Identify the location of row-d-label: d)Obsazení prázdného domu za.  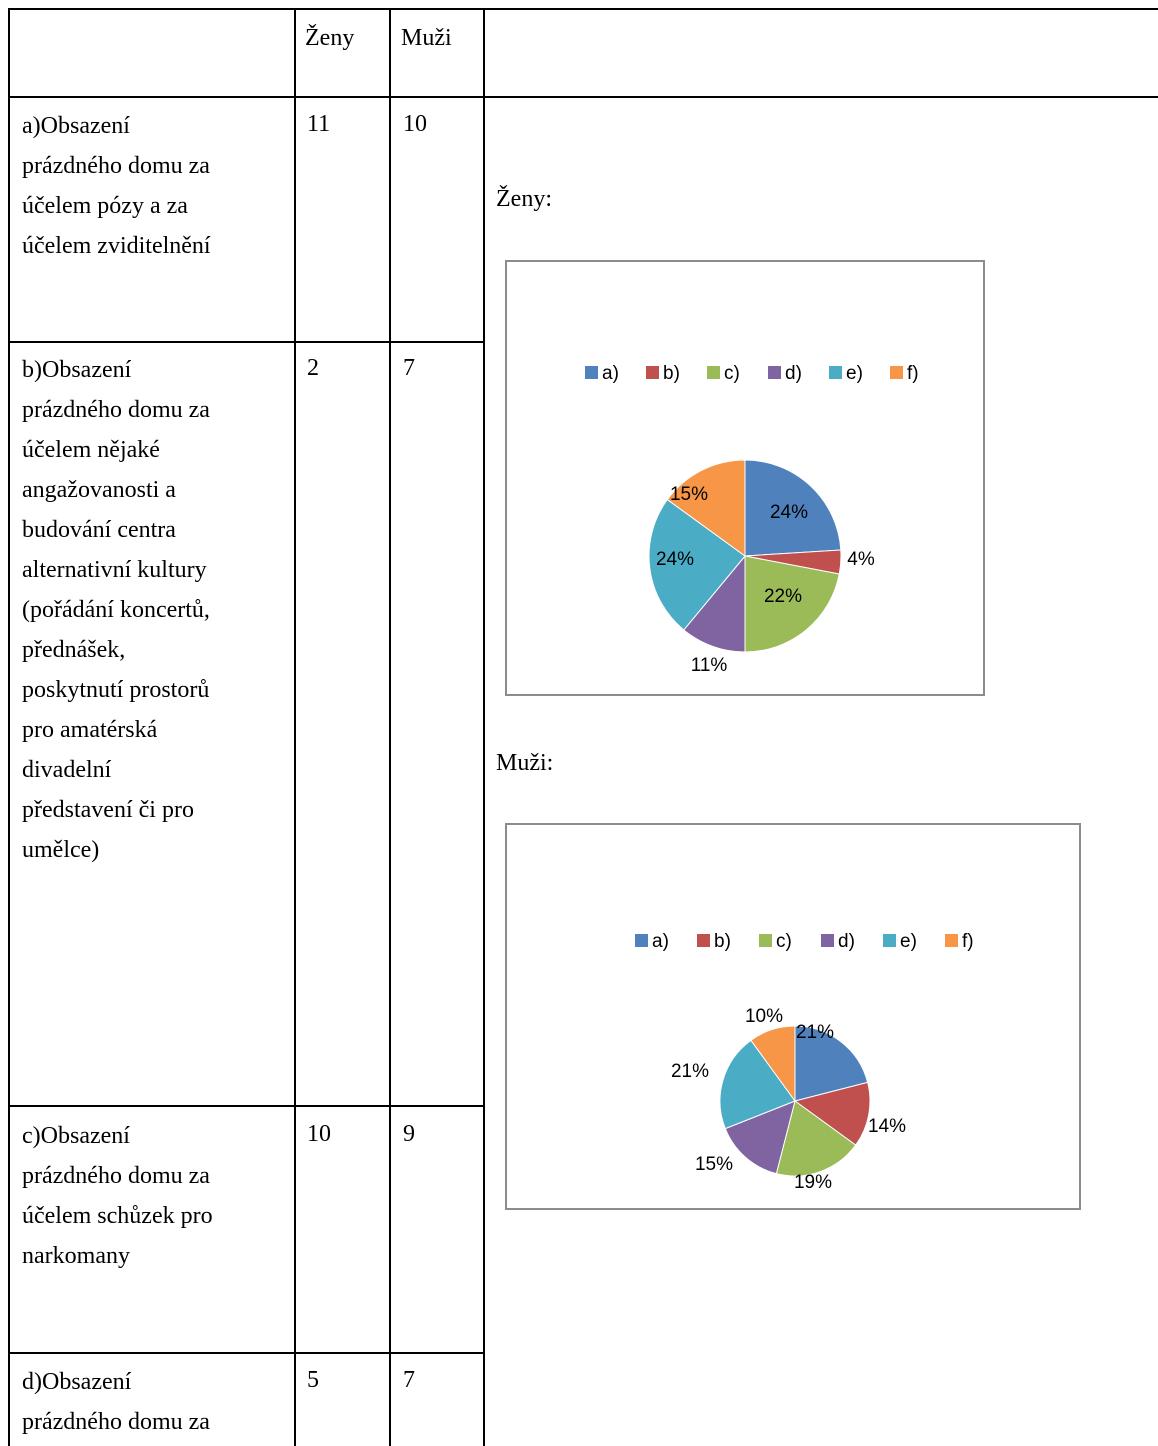
(157, 1402).